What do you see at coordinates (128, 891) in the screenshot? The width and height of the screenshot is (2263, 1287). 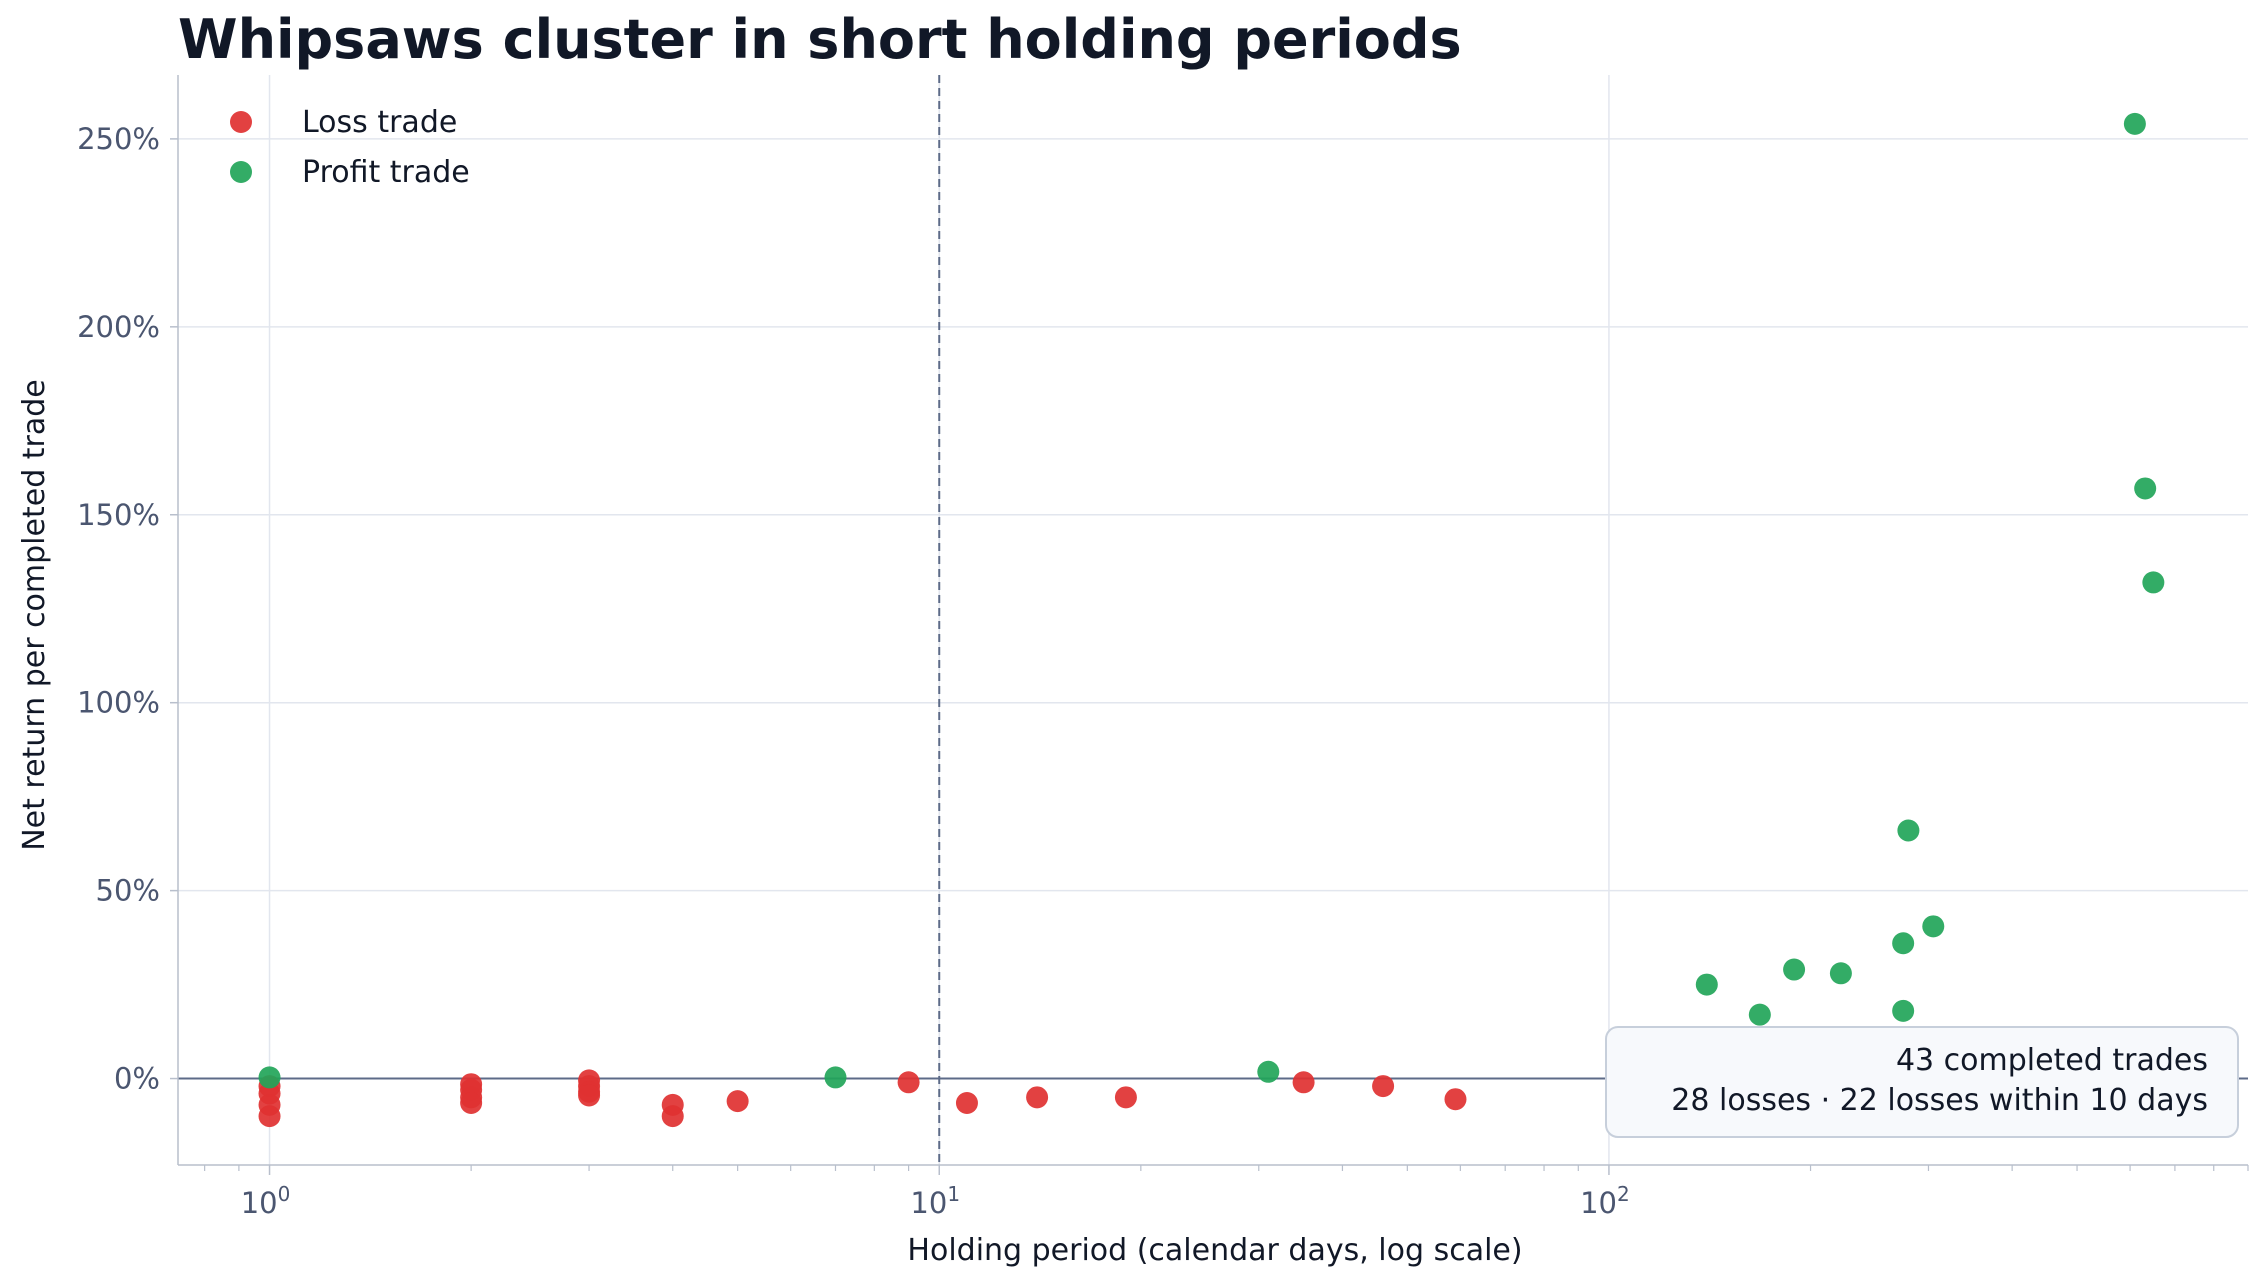 I see `y-tick-label: 50%` at bounding box center [128, 891].